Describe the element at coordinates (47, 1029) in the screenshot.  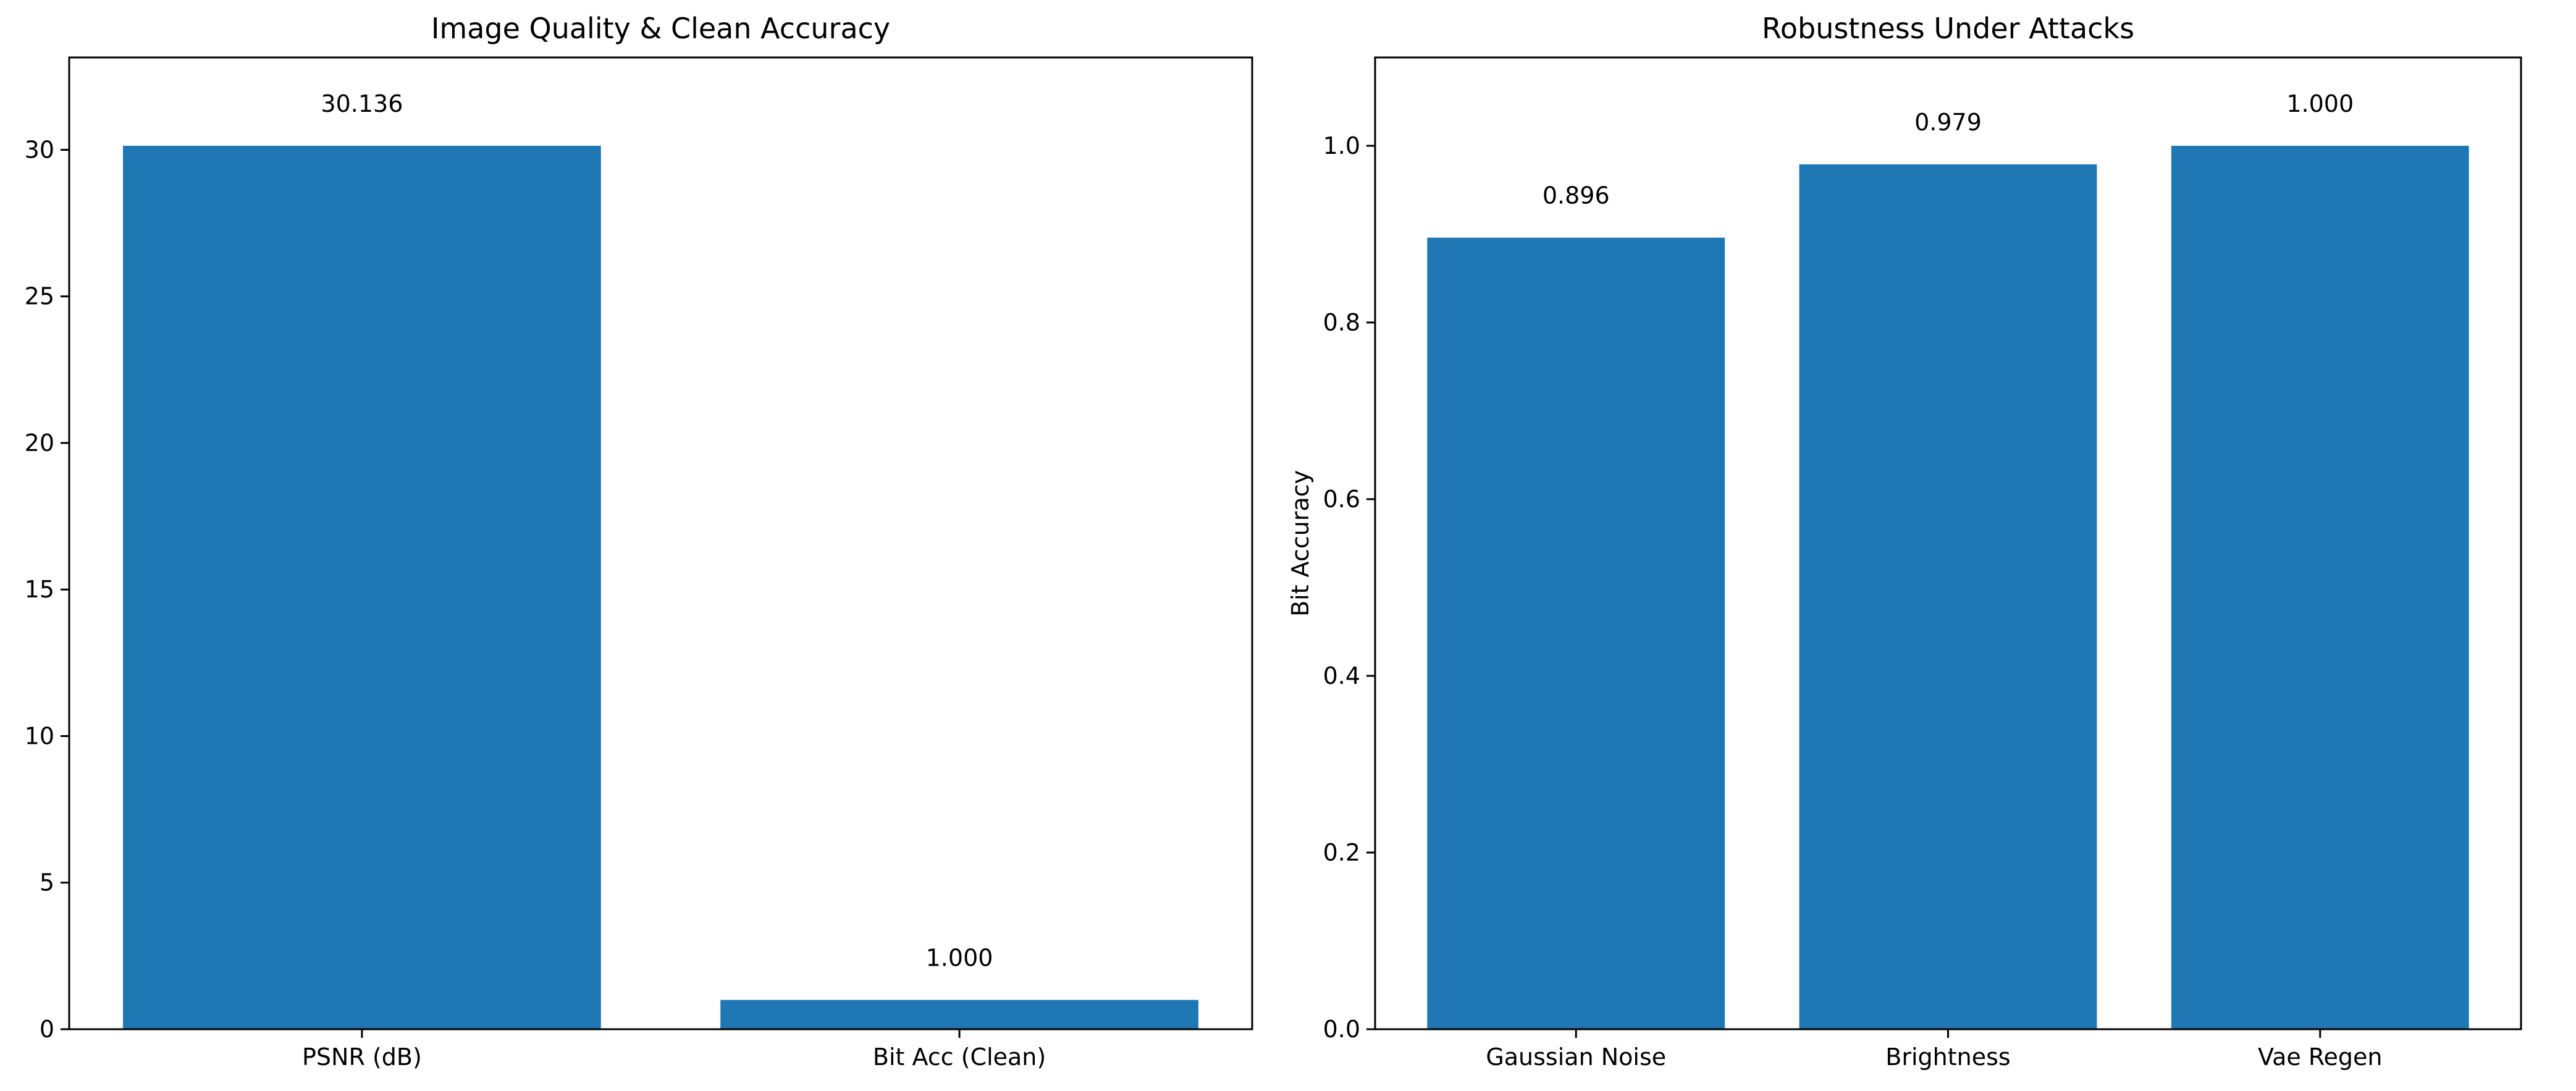
I see `y-tick-label: 0` at that location.